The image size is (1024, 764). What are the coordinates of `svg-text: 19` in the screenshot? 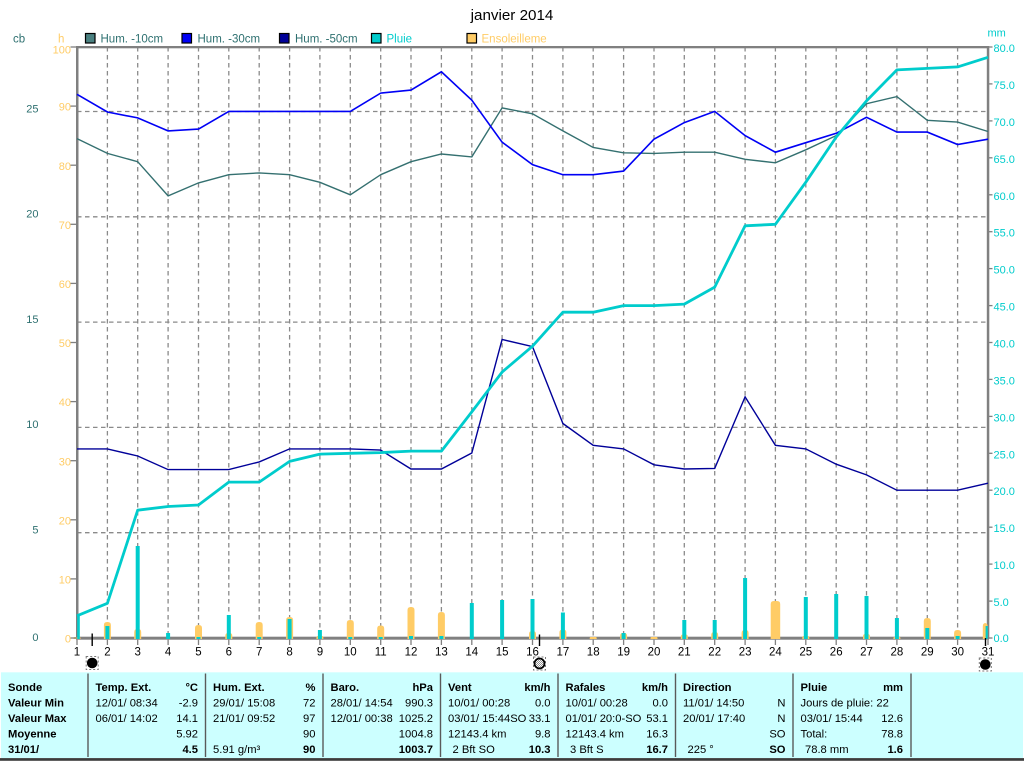 It's located at (623, 653).